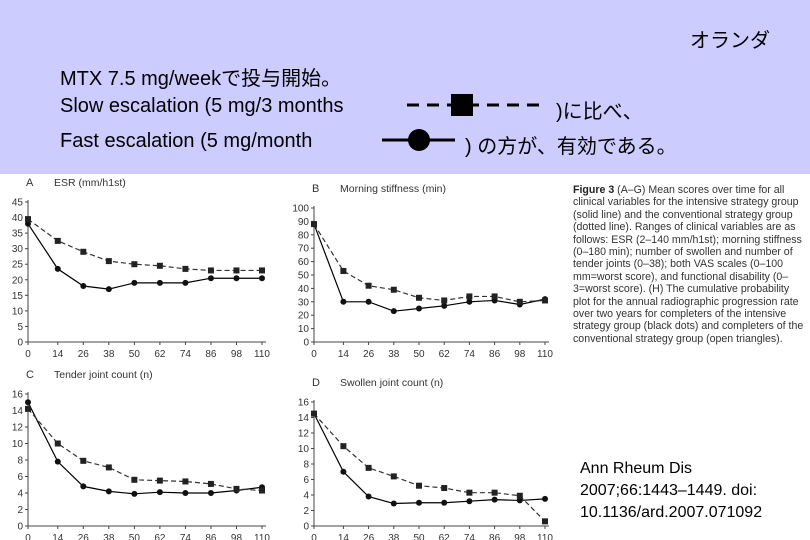 This screenshot has width=810, height=540. What do you see at coordinates (28, 354) in the screenshot?
I see `x-tick-label-a: 0` at bounding box center [28, 354].